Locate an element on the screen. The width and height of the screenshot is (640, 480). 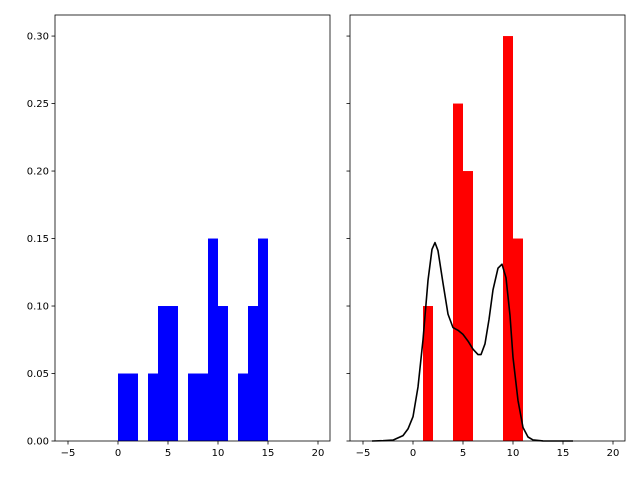
y-tick-label: 0.30 is located at coordinates (38, 37).